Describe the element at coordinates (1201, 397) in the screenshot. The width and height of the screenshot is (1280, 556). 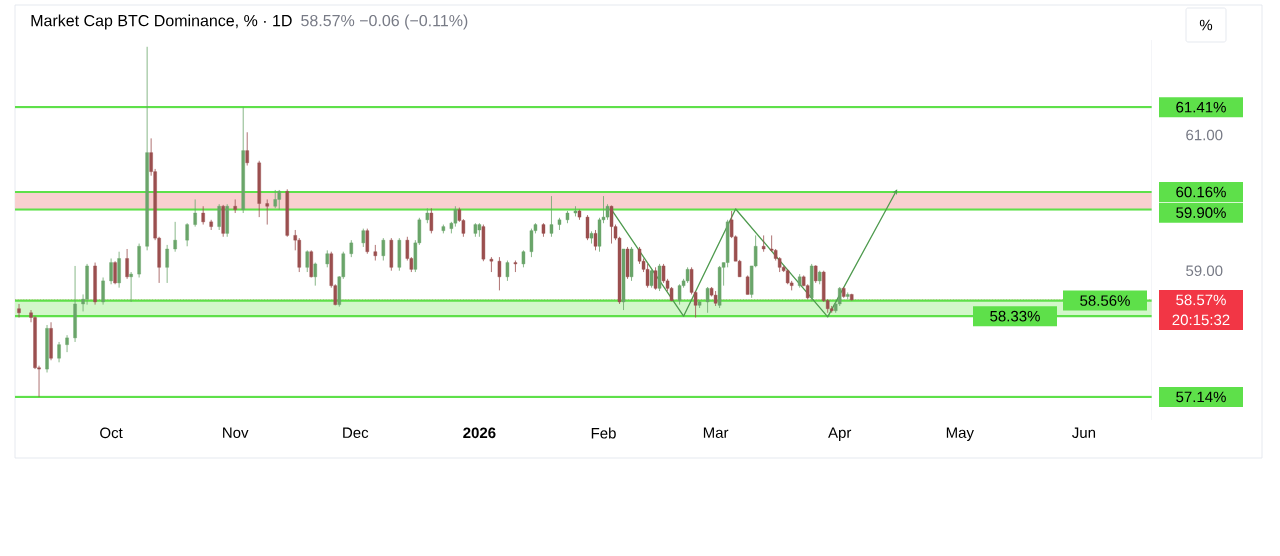
I see `ref-line-label: 57.14%` at that location.